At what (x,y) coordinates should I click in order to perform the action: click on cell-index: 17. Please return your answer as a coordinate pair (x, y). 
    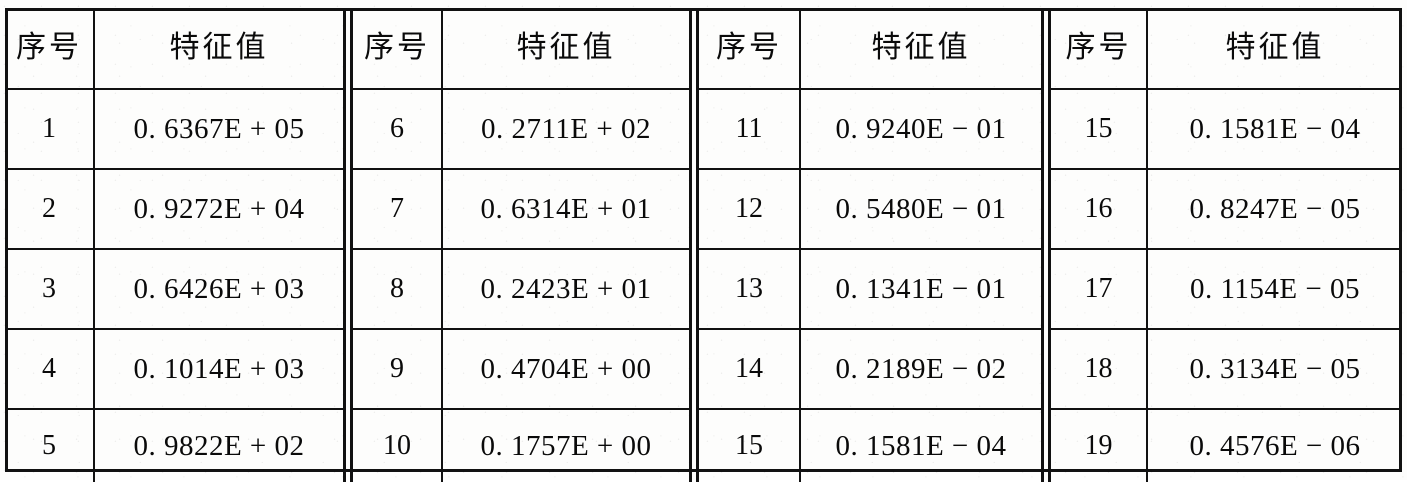
    Looking at the image, I should click on (1098, 288).